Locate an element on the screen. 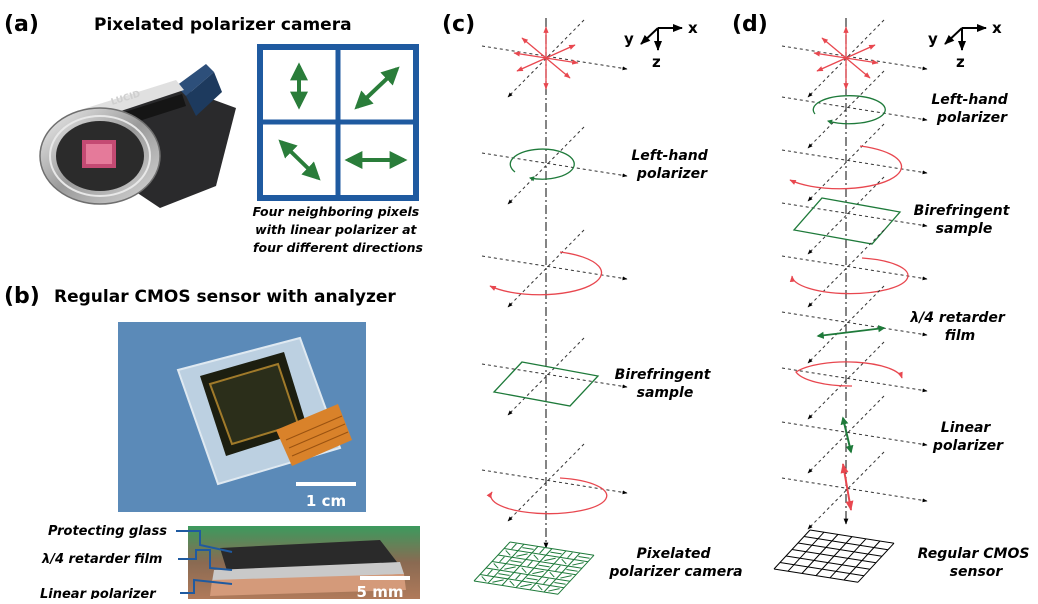 This screenshot has height=604, width=1038. stack-label-polarizer: Linear polarizer is located at coordinates (98, 593).